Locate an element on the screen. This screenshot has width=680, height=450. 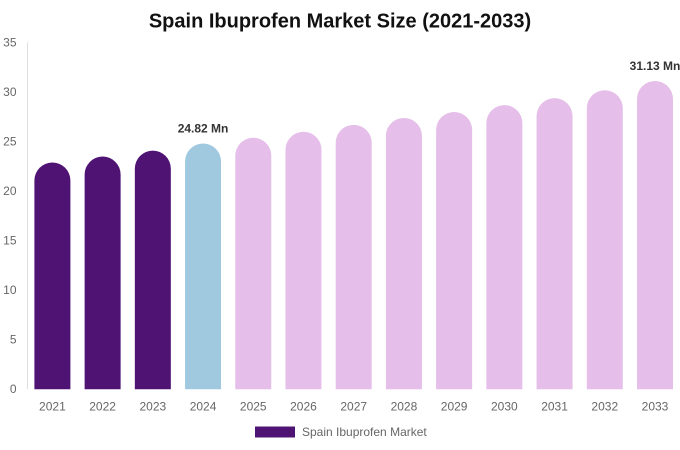
y-tick-label-30: 30 is located at coordinates (10, 92).